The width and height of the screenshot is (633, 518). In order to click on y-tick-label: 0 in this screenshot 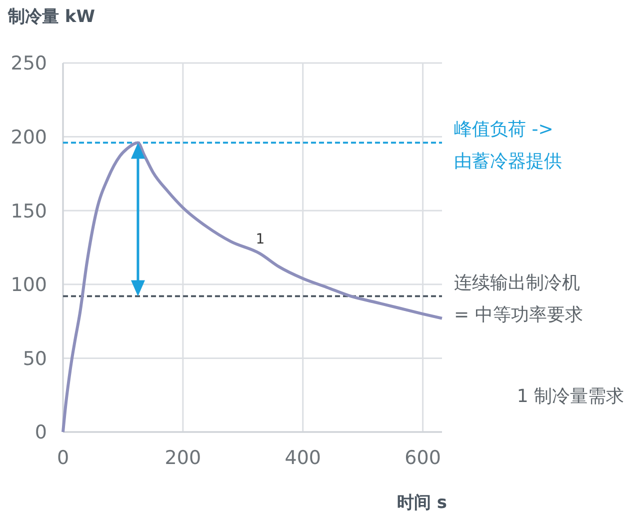, I will do `click(40, 433)`.